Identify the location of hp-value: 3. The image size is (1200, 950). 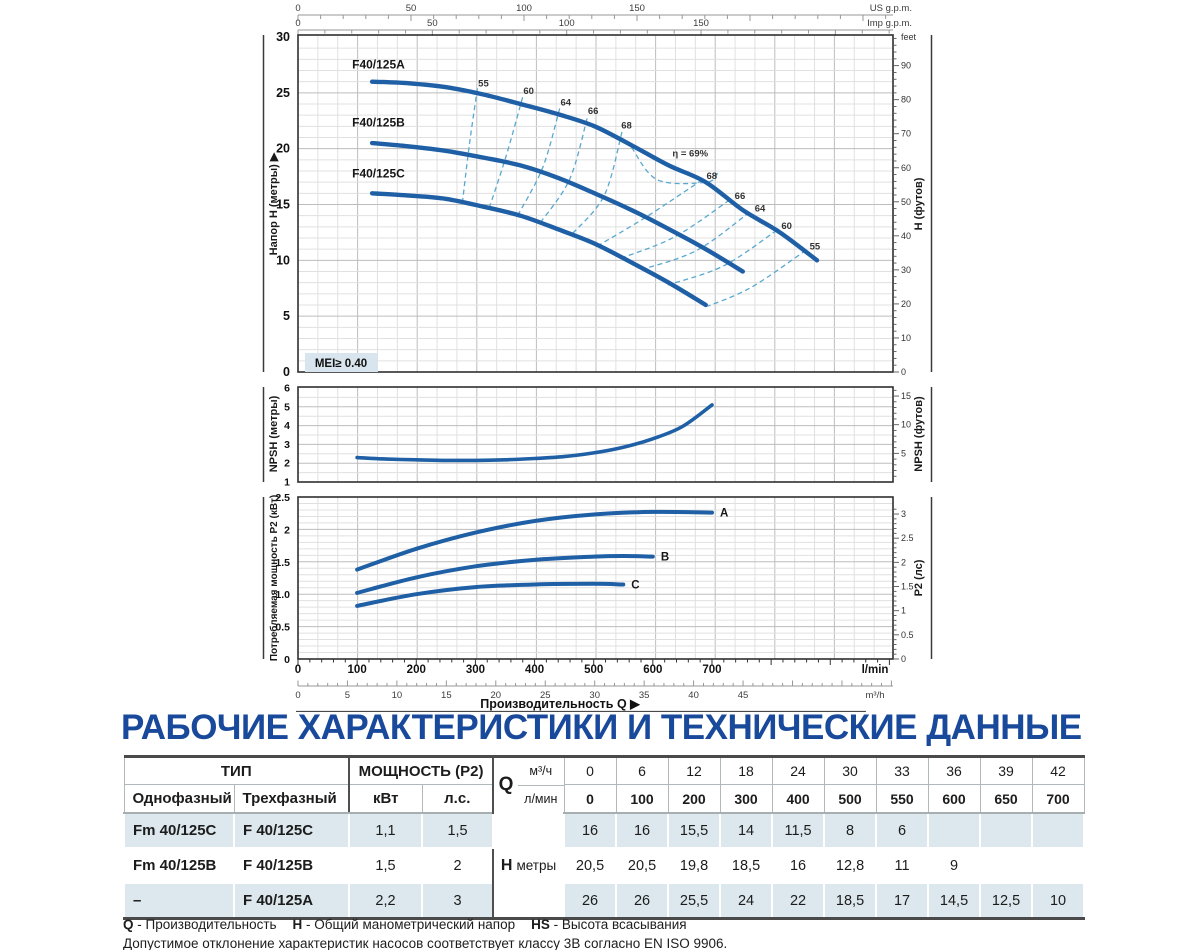
(458, 901).